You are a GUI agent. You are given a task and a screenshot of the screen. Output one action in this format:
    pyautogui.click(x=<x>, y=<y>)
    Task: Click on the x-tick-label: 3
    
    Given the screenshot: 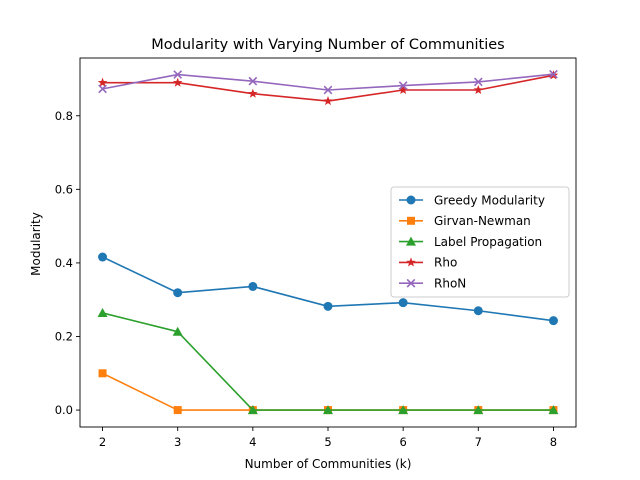 What is the action you would take?
    pyautogui.click(x=177, y=442)
    